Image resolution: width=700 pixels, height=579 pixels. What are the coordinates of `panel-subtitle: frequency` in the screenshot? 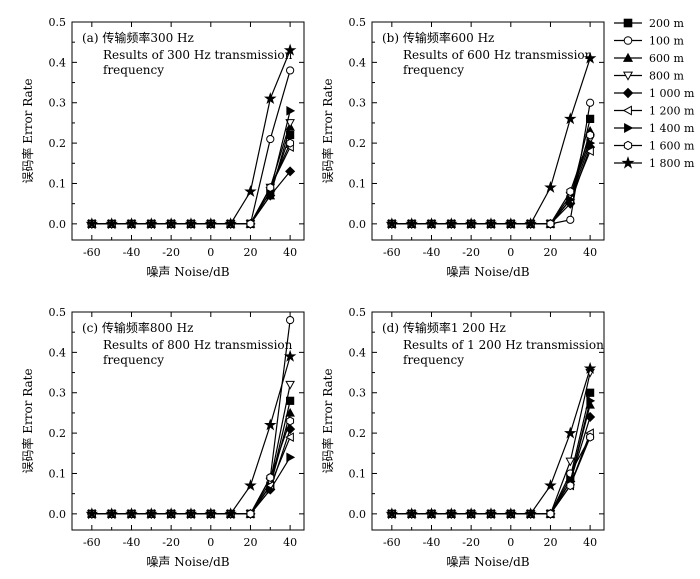 It's located at (433, 70).